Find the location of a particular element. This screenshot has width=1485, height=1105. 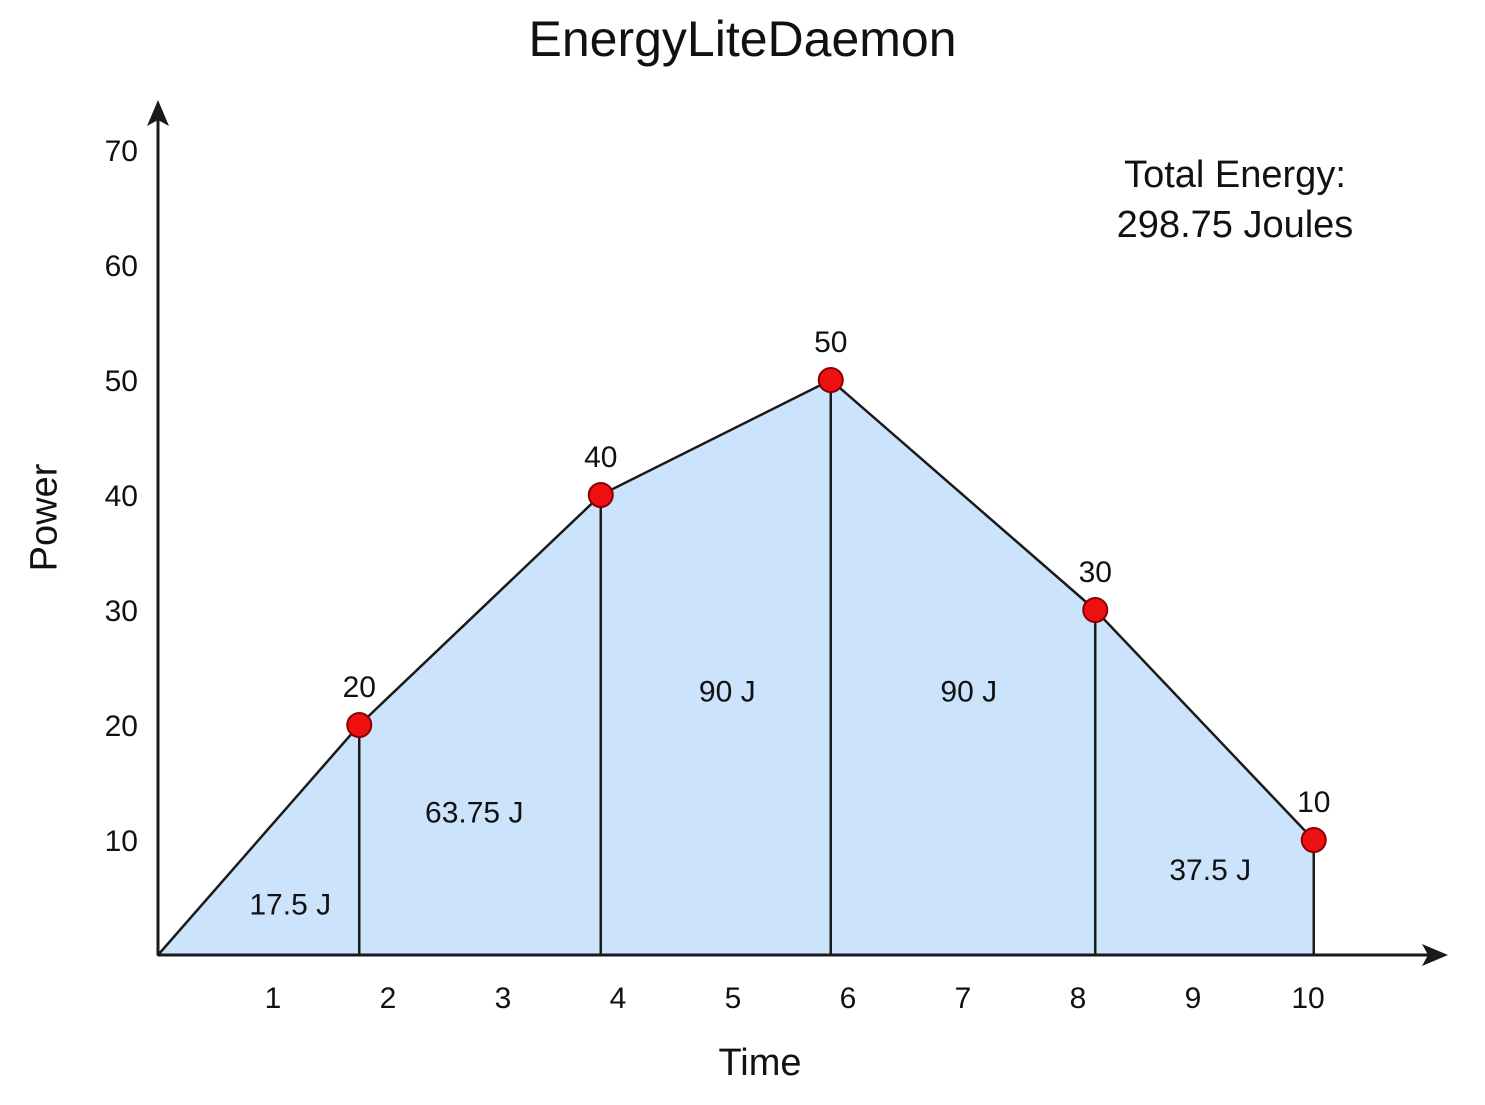

y-tick-label: 60 is located at coordinates (121, 266).